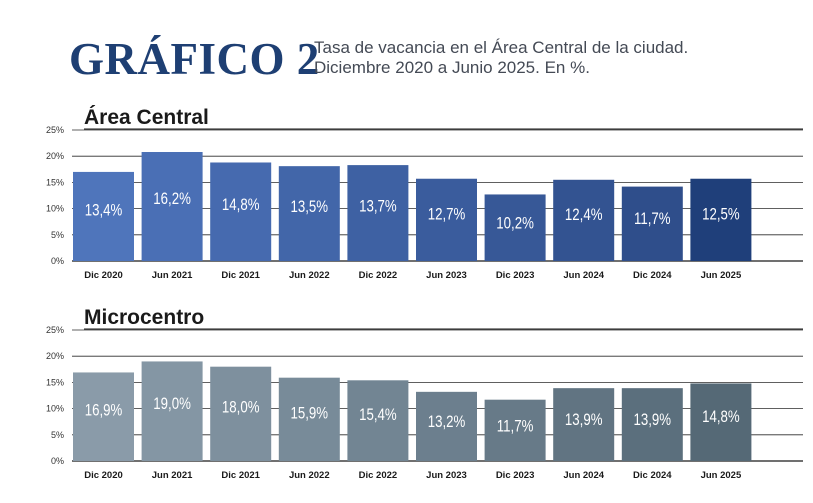  Describe the element at coordinates (172, 404) in the screenshot. I see `bar-value-label: 19,0%` at that location.